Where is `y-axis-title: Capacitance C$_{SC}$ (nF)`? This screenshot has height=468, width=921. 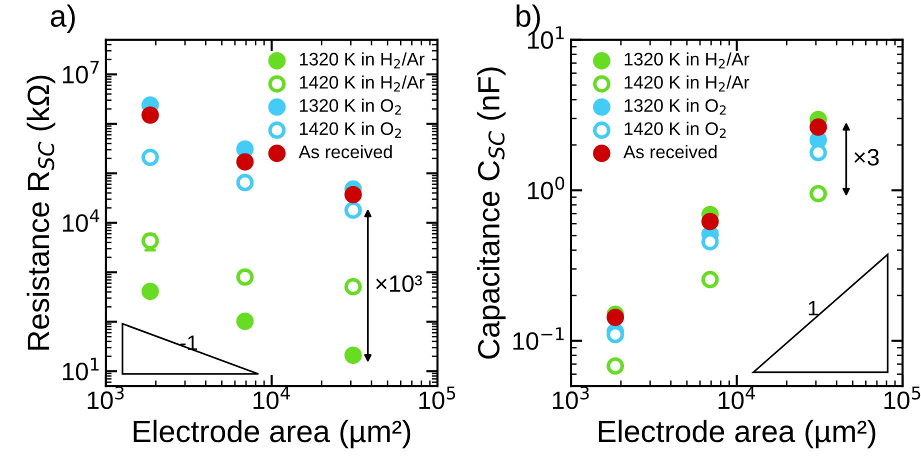
y-axis-title: Capacitance C$_{SC}$ (nF) is located at coordinates (491, 213).